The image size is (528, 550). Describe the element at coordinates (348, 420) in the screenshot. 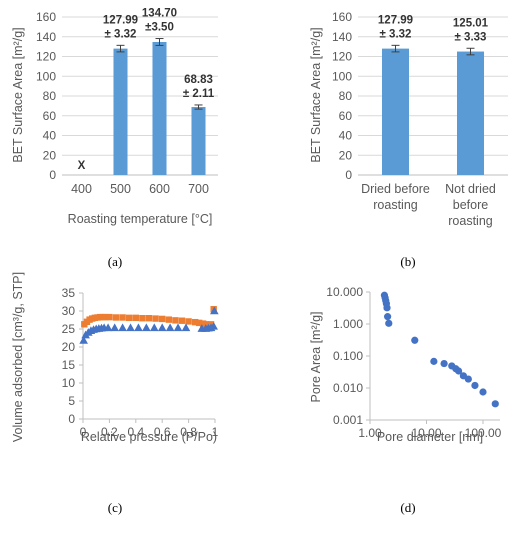

I see `panel-d-y-tick-label: 0.001` at that location.